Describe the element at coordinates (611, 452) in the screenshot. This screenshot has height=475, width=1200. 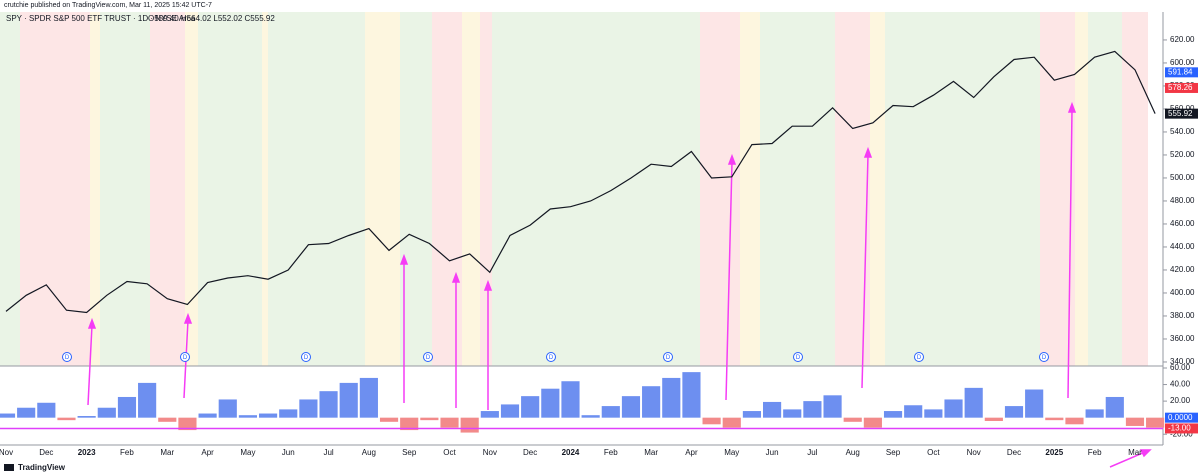
I see `x-tick-label: Feb` at that location.